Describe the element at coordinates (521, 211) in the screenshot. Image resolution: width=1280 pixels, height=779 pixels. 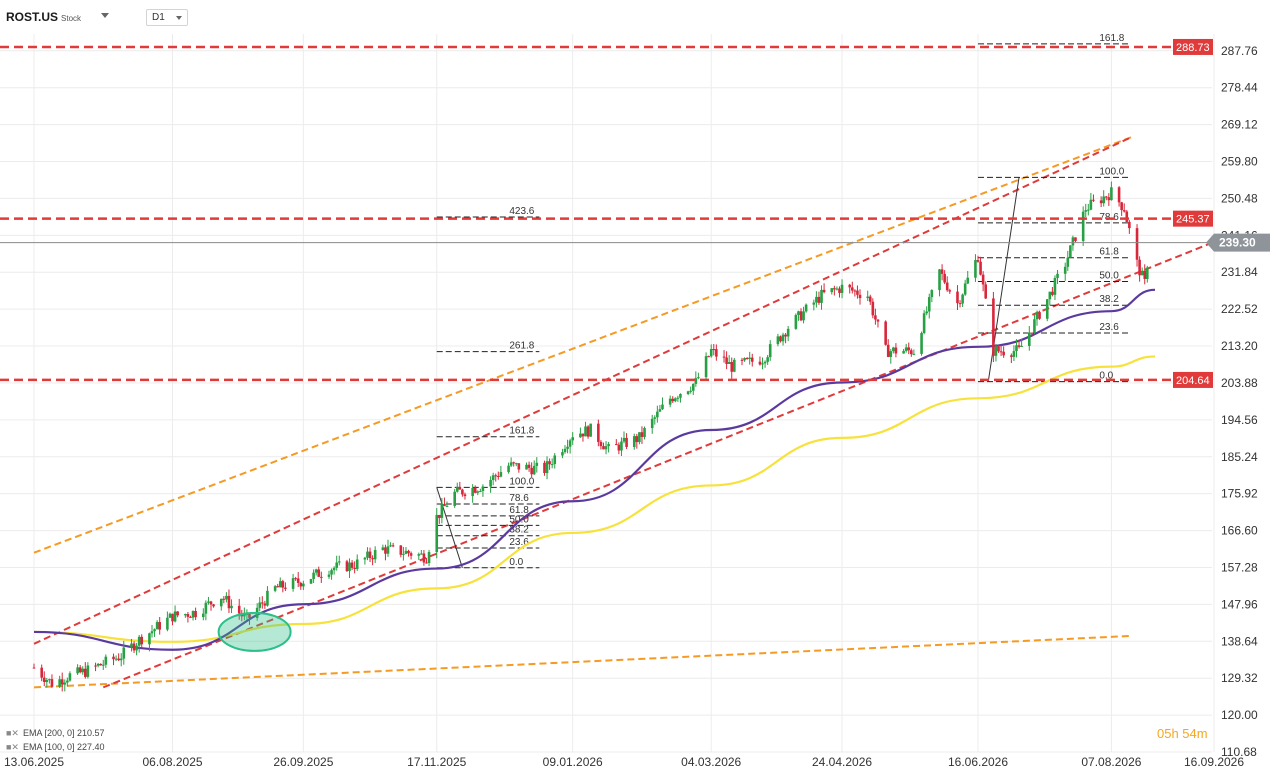
I see `fib-left-level-label: 423.6` at that location.